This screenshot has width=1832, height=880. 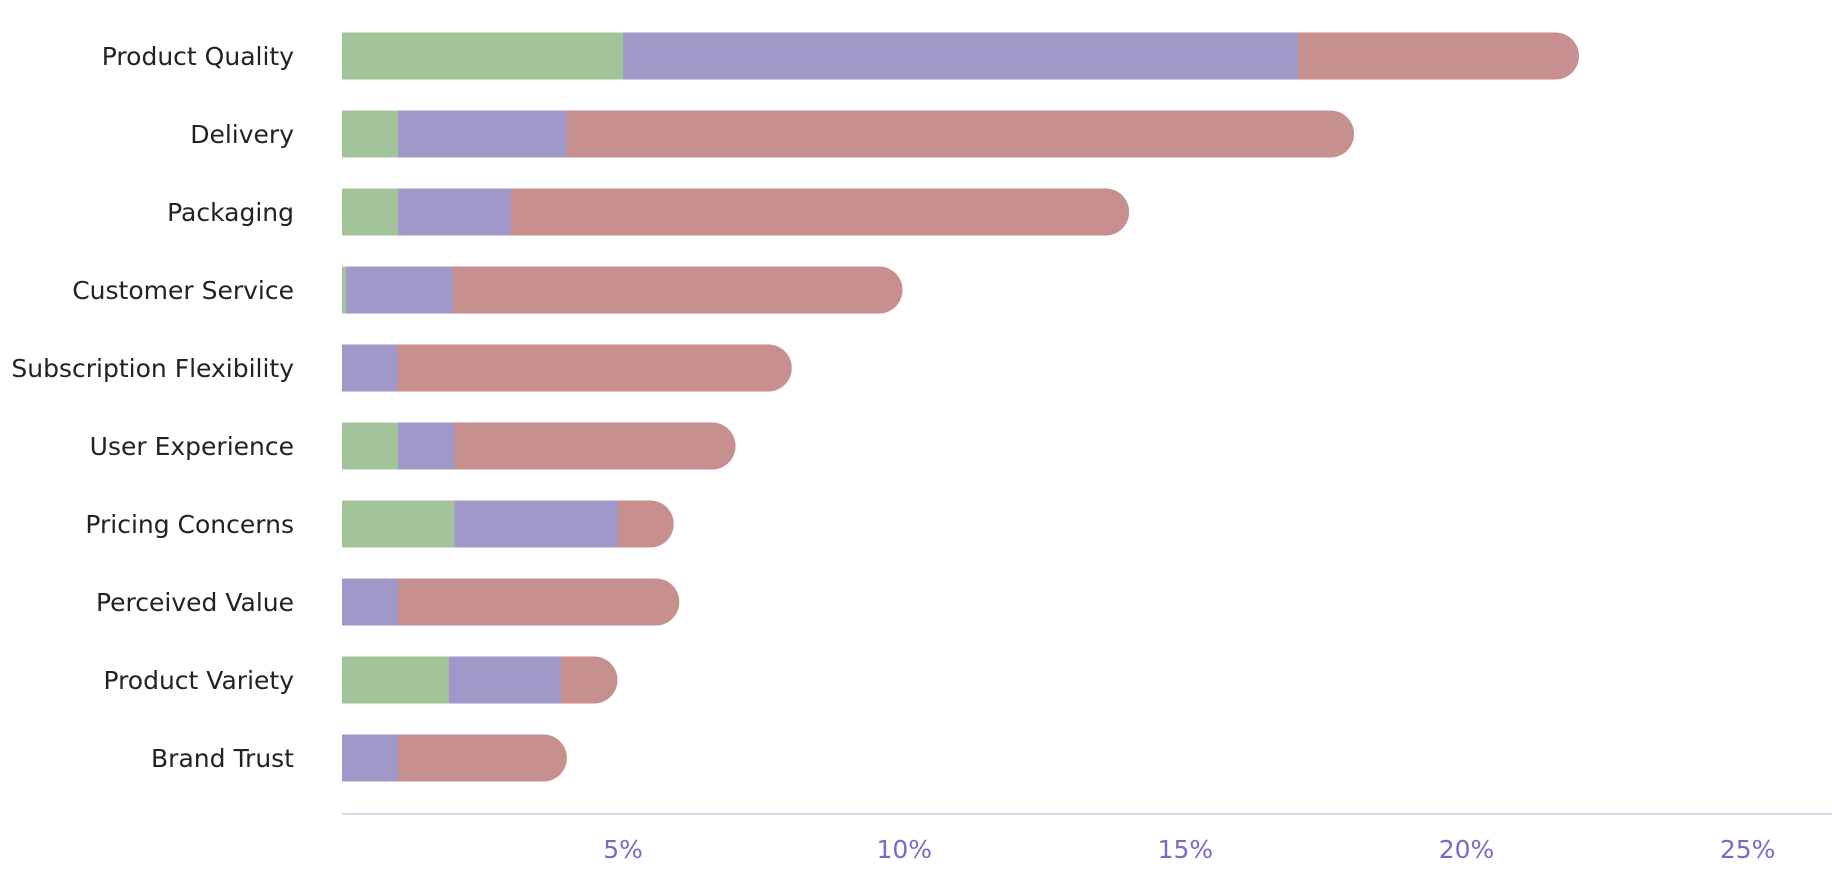 What do you see at coordinates (230, 212) in the screenshot?
I see `category-label: Packaging` at bounding box center [230, 212].